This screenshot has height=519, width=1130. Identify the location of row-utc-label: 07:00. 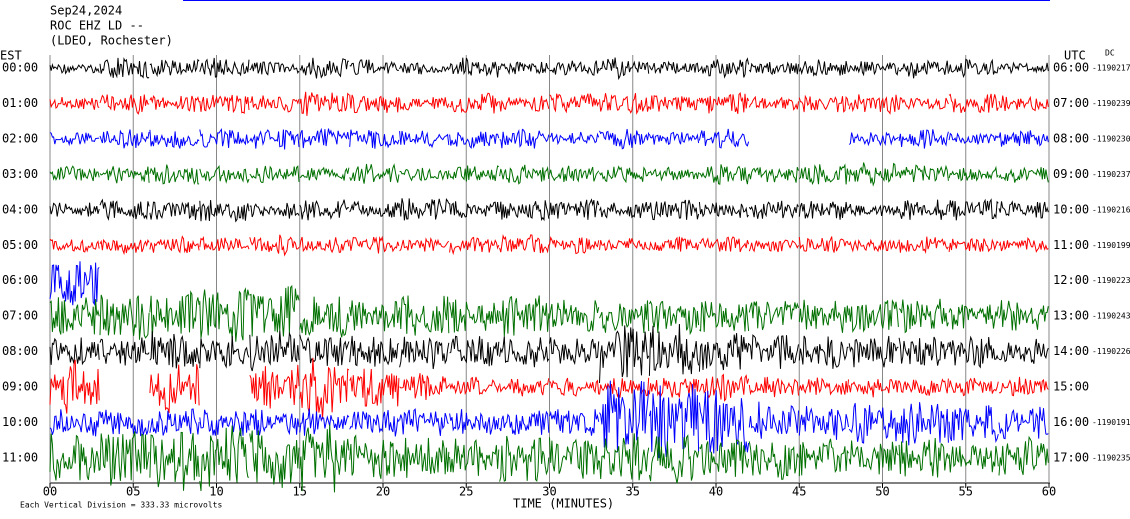
(1071, 103).